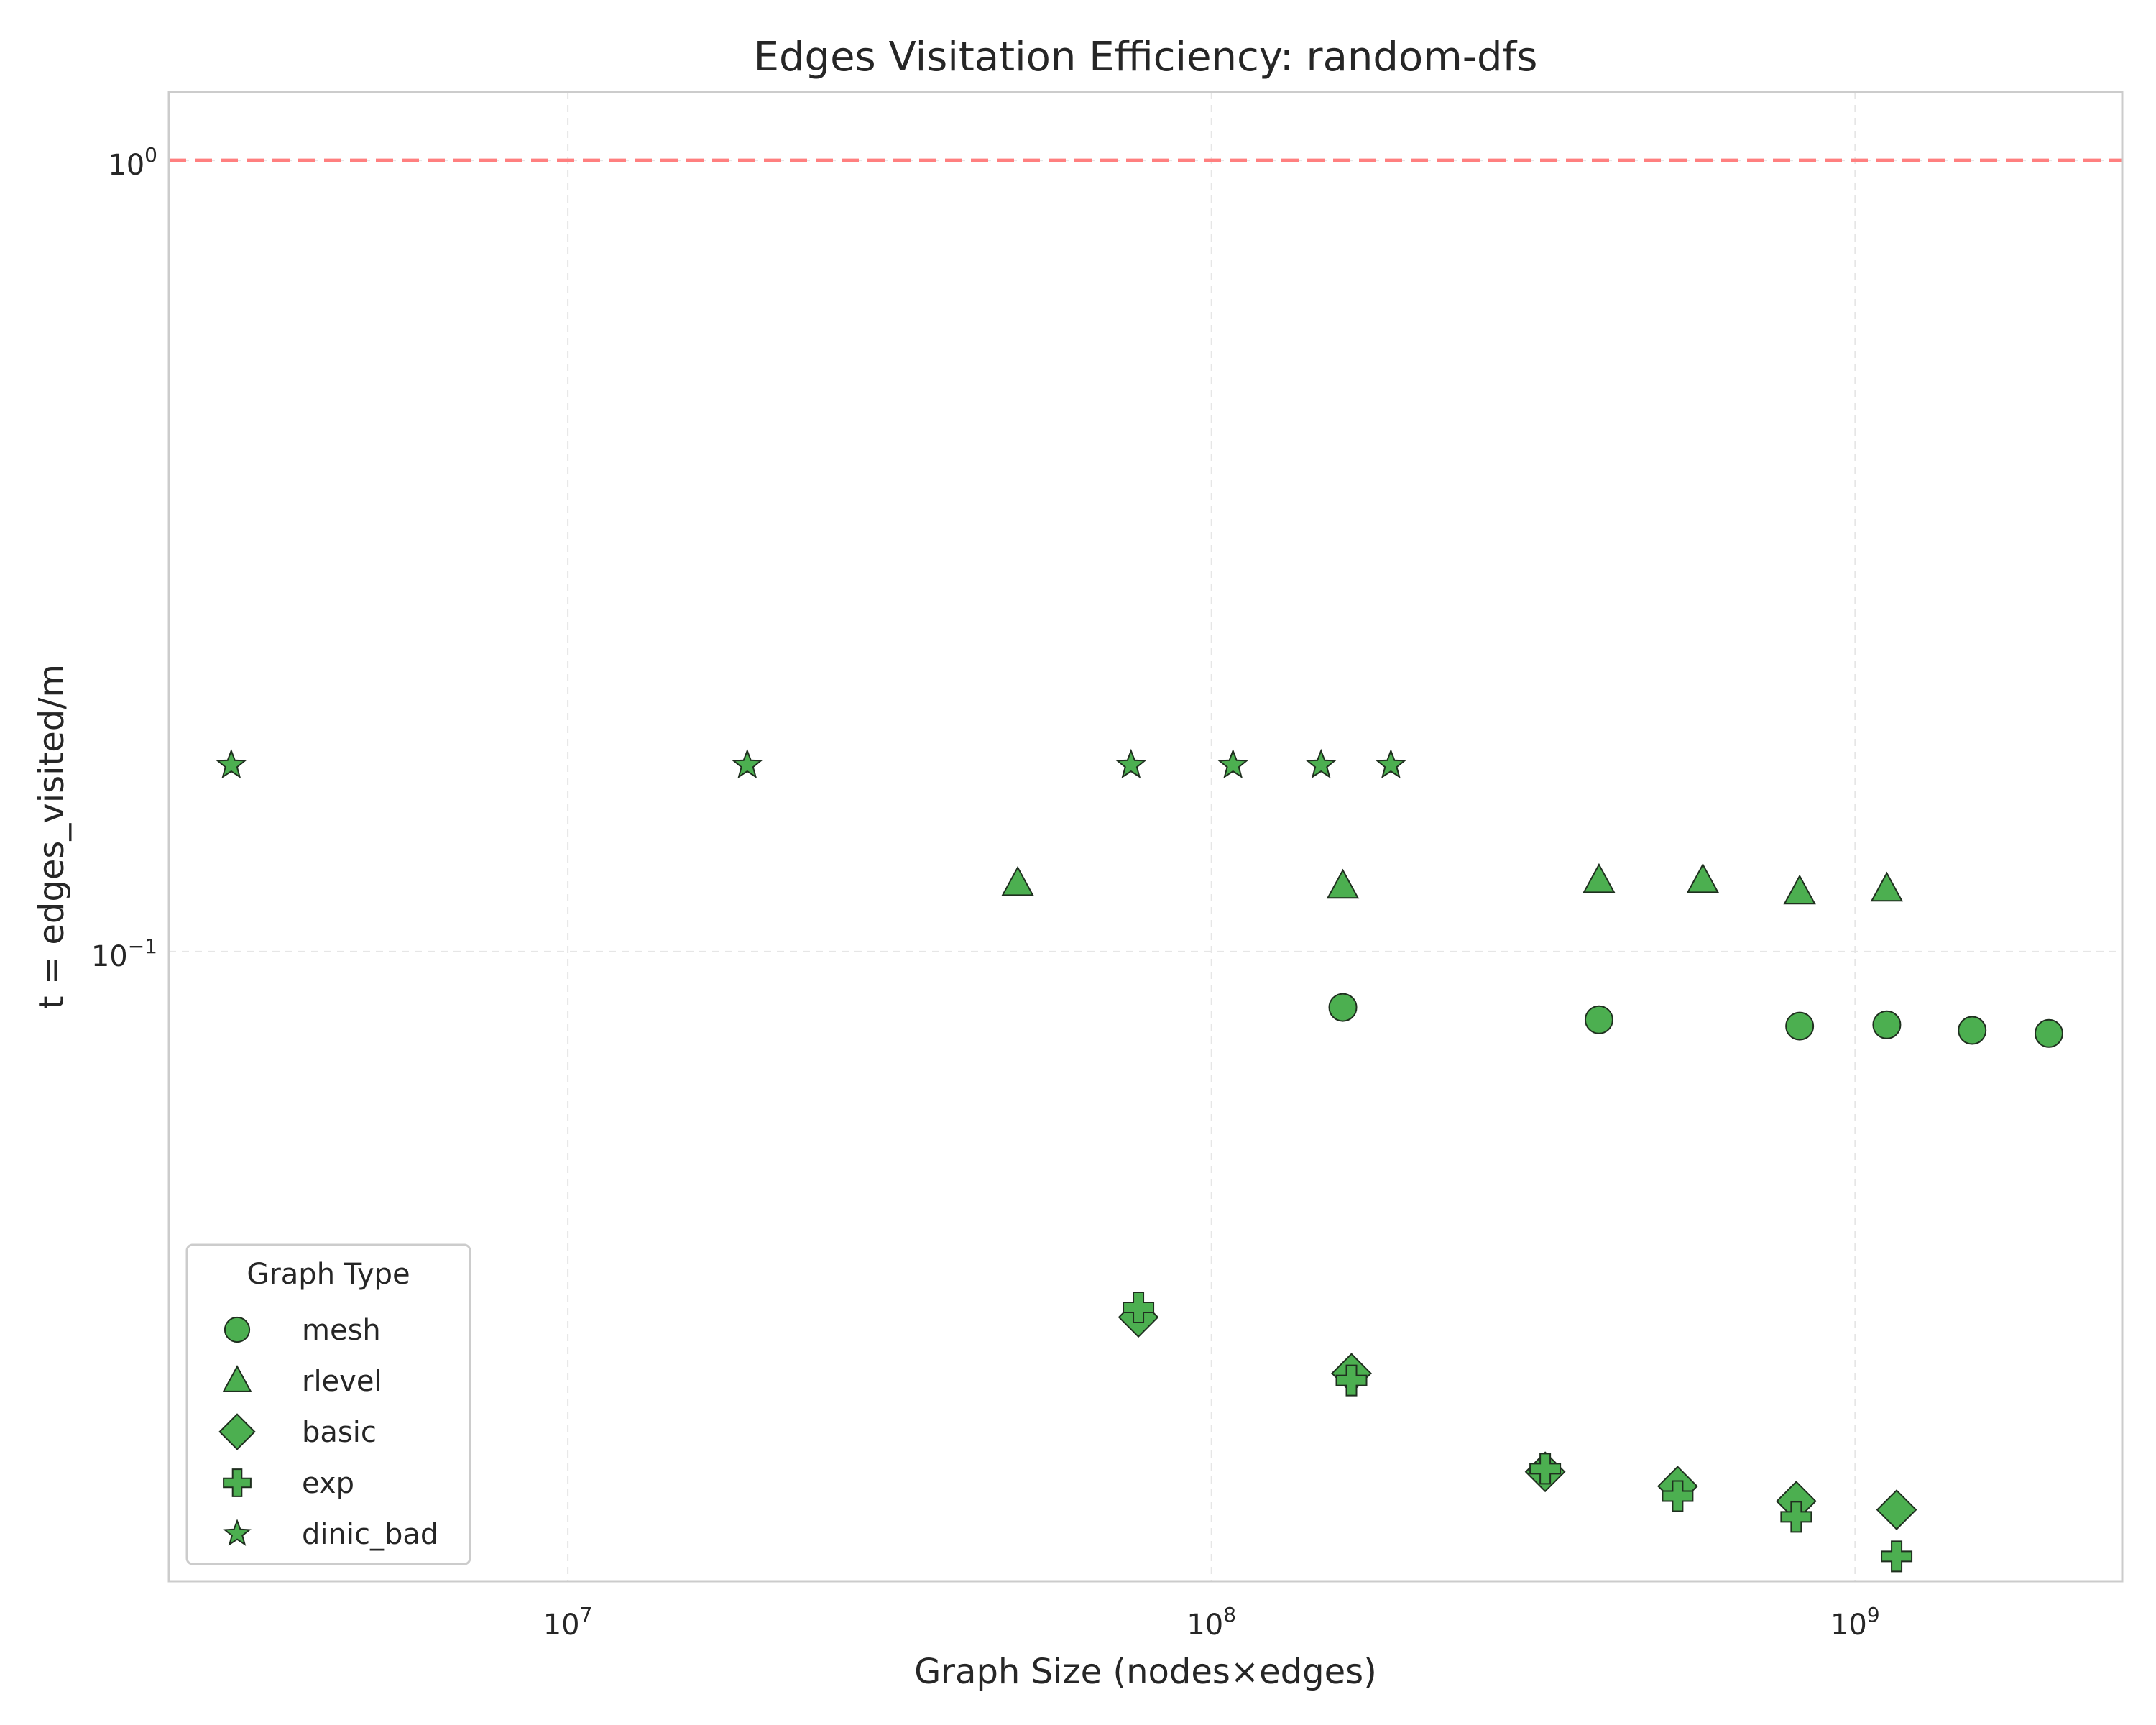 This screenshot has height=1725, width=2156. What do you see at coordinates (328, 1483) in the screenshot?
I see `legend-label-exp: exp` at bounding box center [328, 1483].